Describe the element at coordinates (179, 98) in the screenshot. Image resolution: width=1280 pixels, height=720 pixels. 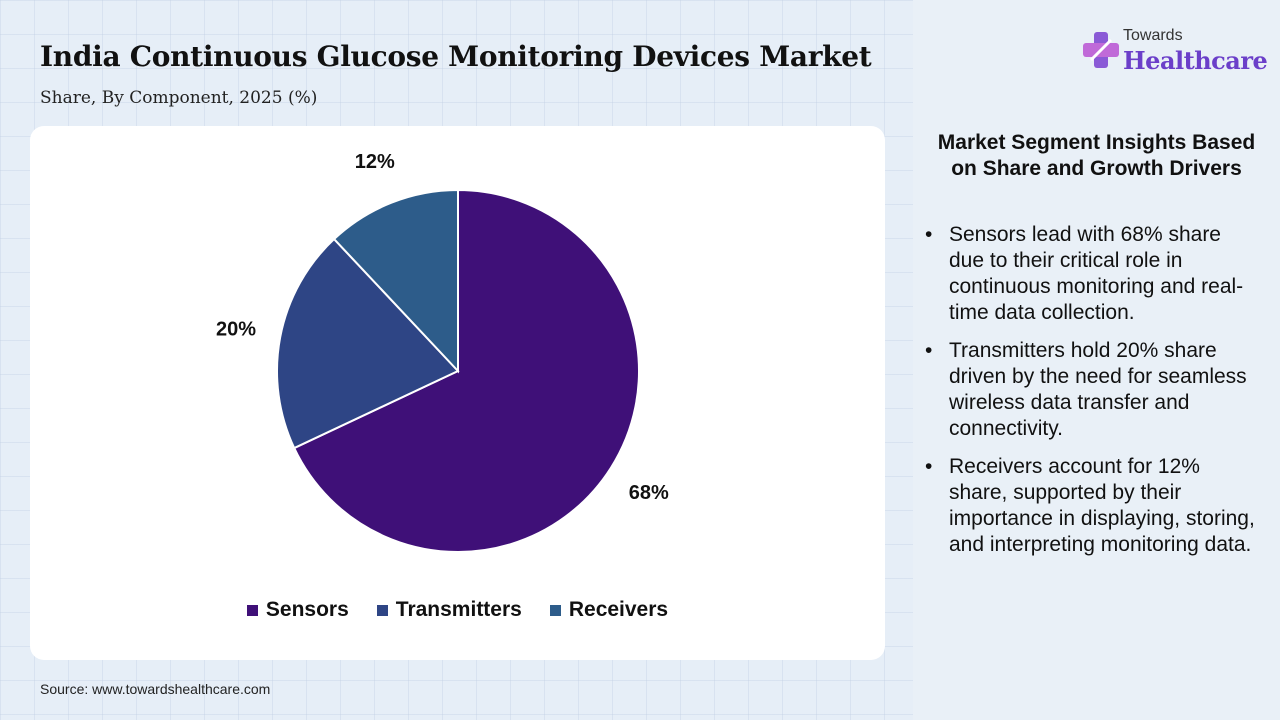
I see `chart-subtitle: Share, By Component, 2025 (%)` at that location.